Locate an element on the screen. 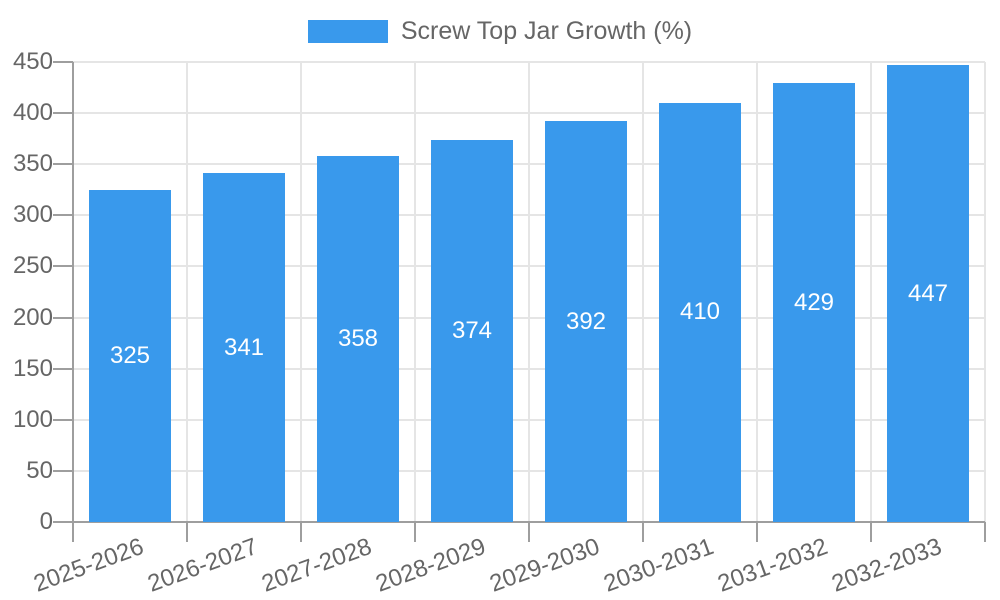 Image resolution: width=1000 pixels, height=600 pixels. y-axis-tick-label: 300 is located at coordinates (32, 215).